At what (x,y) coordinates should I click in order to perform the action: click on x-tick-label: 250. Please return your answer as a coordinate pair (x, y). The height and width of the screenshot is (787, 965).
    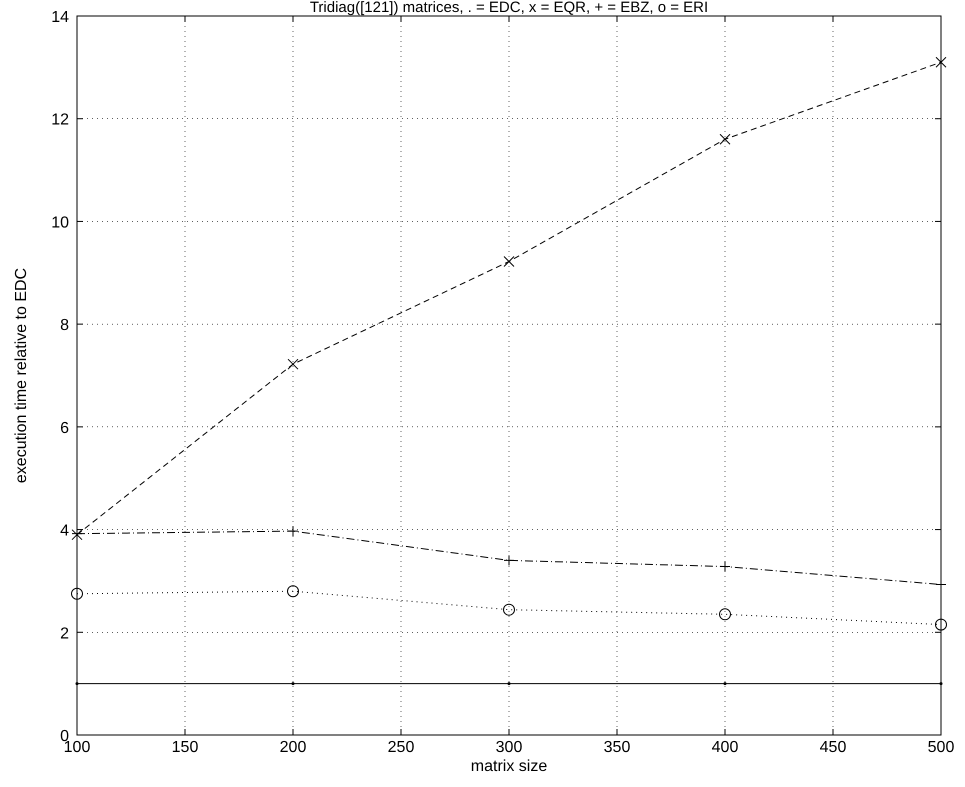
    Looking at the image, I should click on (401, 747).